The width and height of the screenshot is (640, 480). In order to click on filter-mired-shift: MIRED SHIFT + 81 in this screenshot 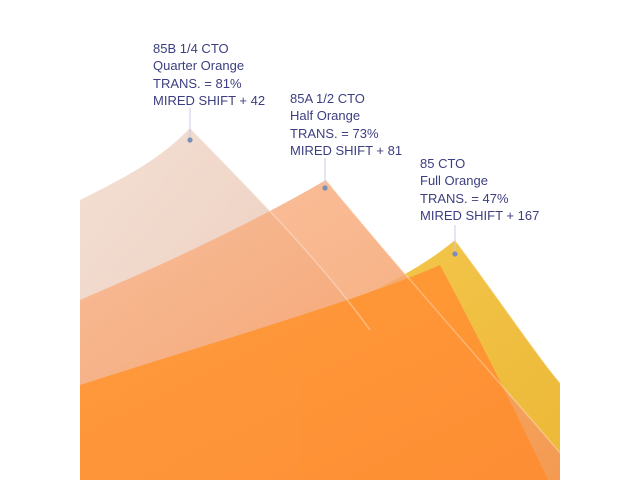, I will do `click(346, 150)`.